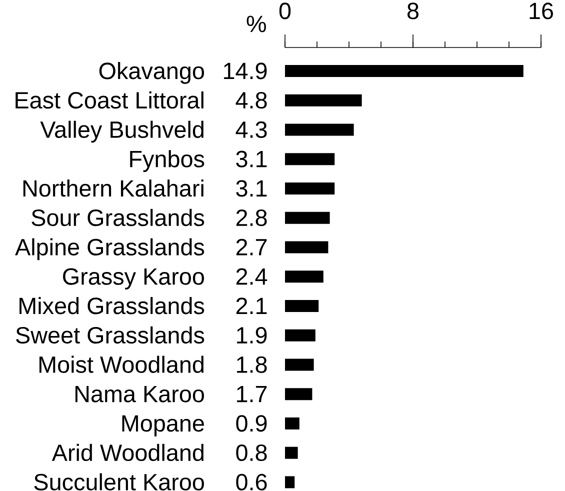 The height and width of the screenshot is (491, 565). Describe the element at coordinates (110, 335) in the screenshot. I see `y-tick-label: Sweet Grasslands` at that location.